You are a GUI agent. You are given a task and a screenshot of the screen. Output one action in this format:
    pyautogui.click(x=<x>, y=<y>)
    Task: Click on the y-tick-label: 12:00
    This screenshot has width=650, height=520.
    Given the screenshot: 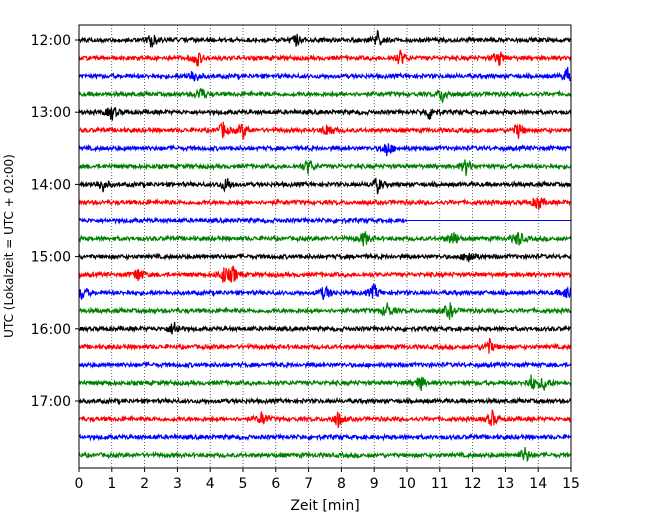 What is the action you would take?
    pyautogui.click(x=51, y=41)
    